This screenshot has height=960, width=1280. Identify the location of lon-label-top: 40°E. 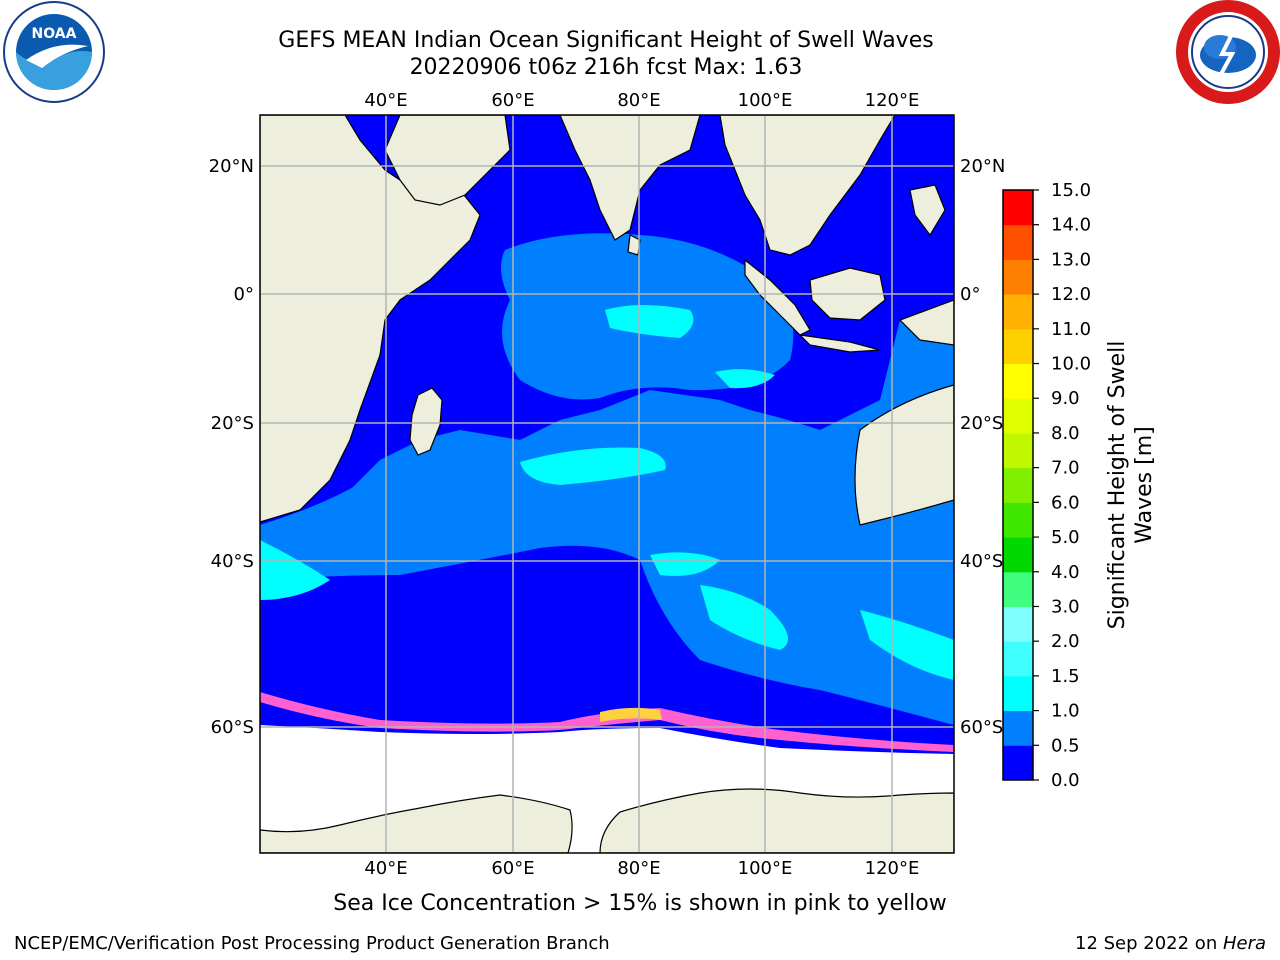
(385, 100).